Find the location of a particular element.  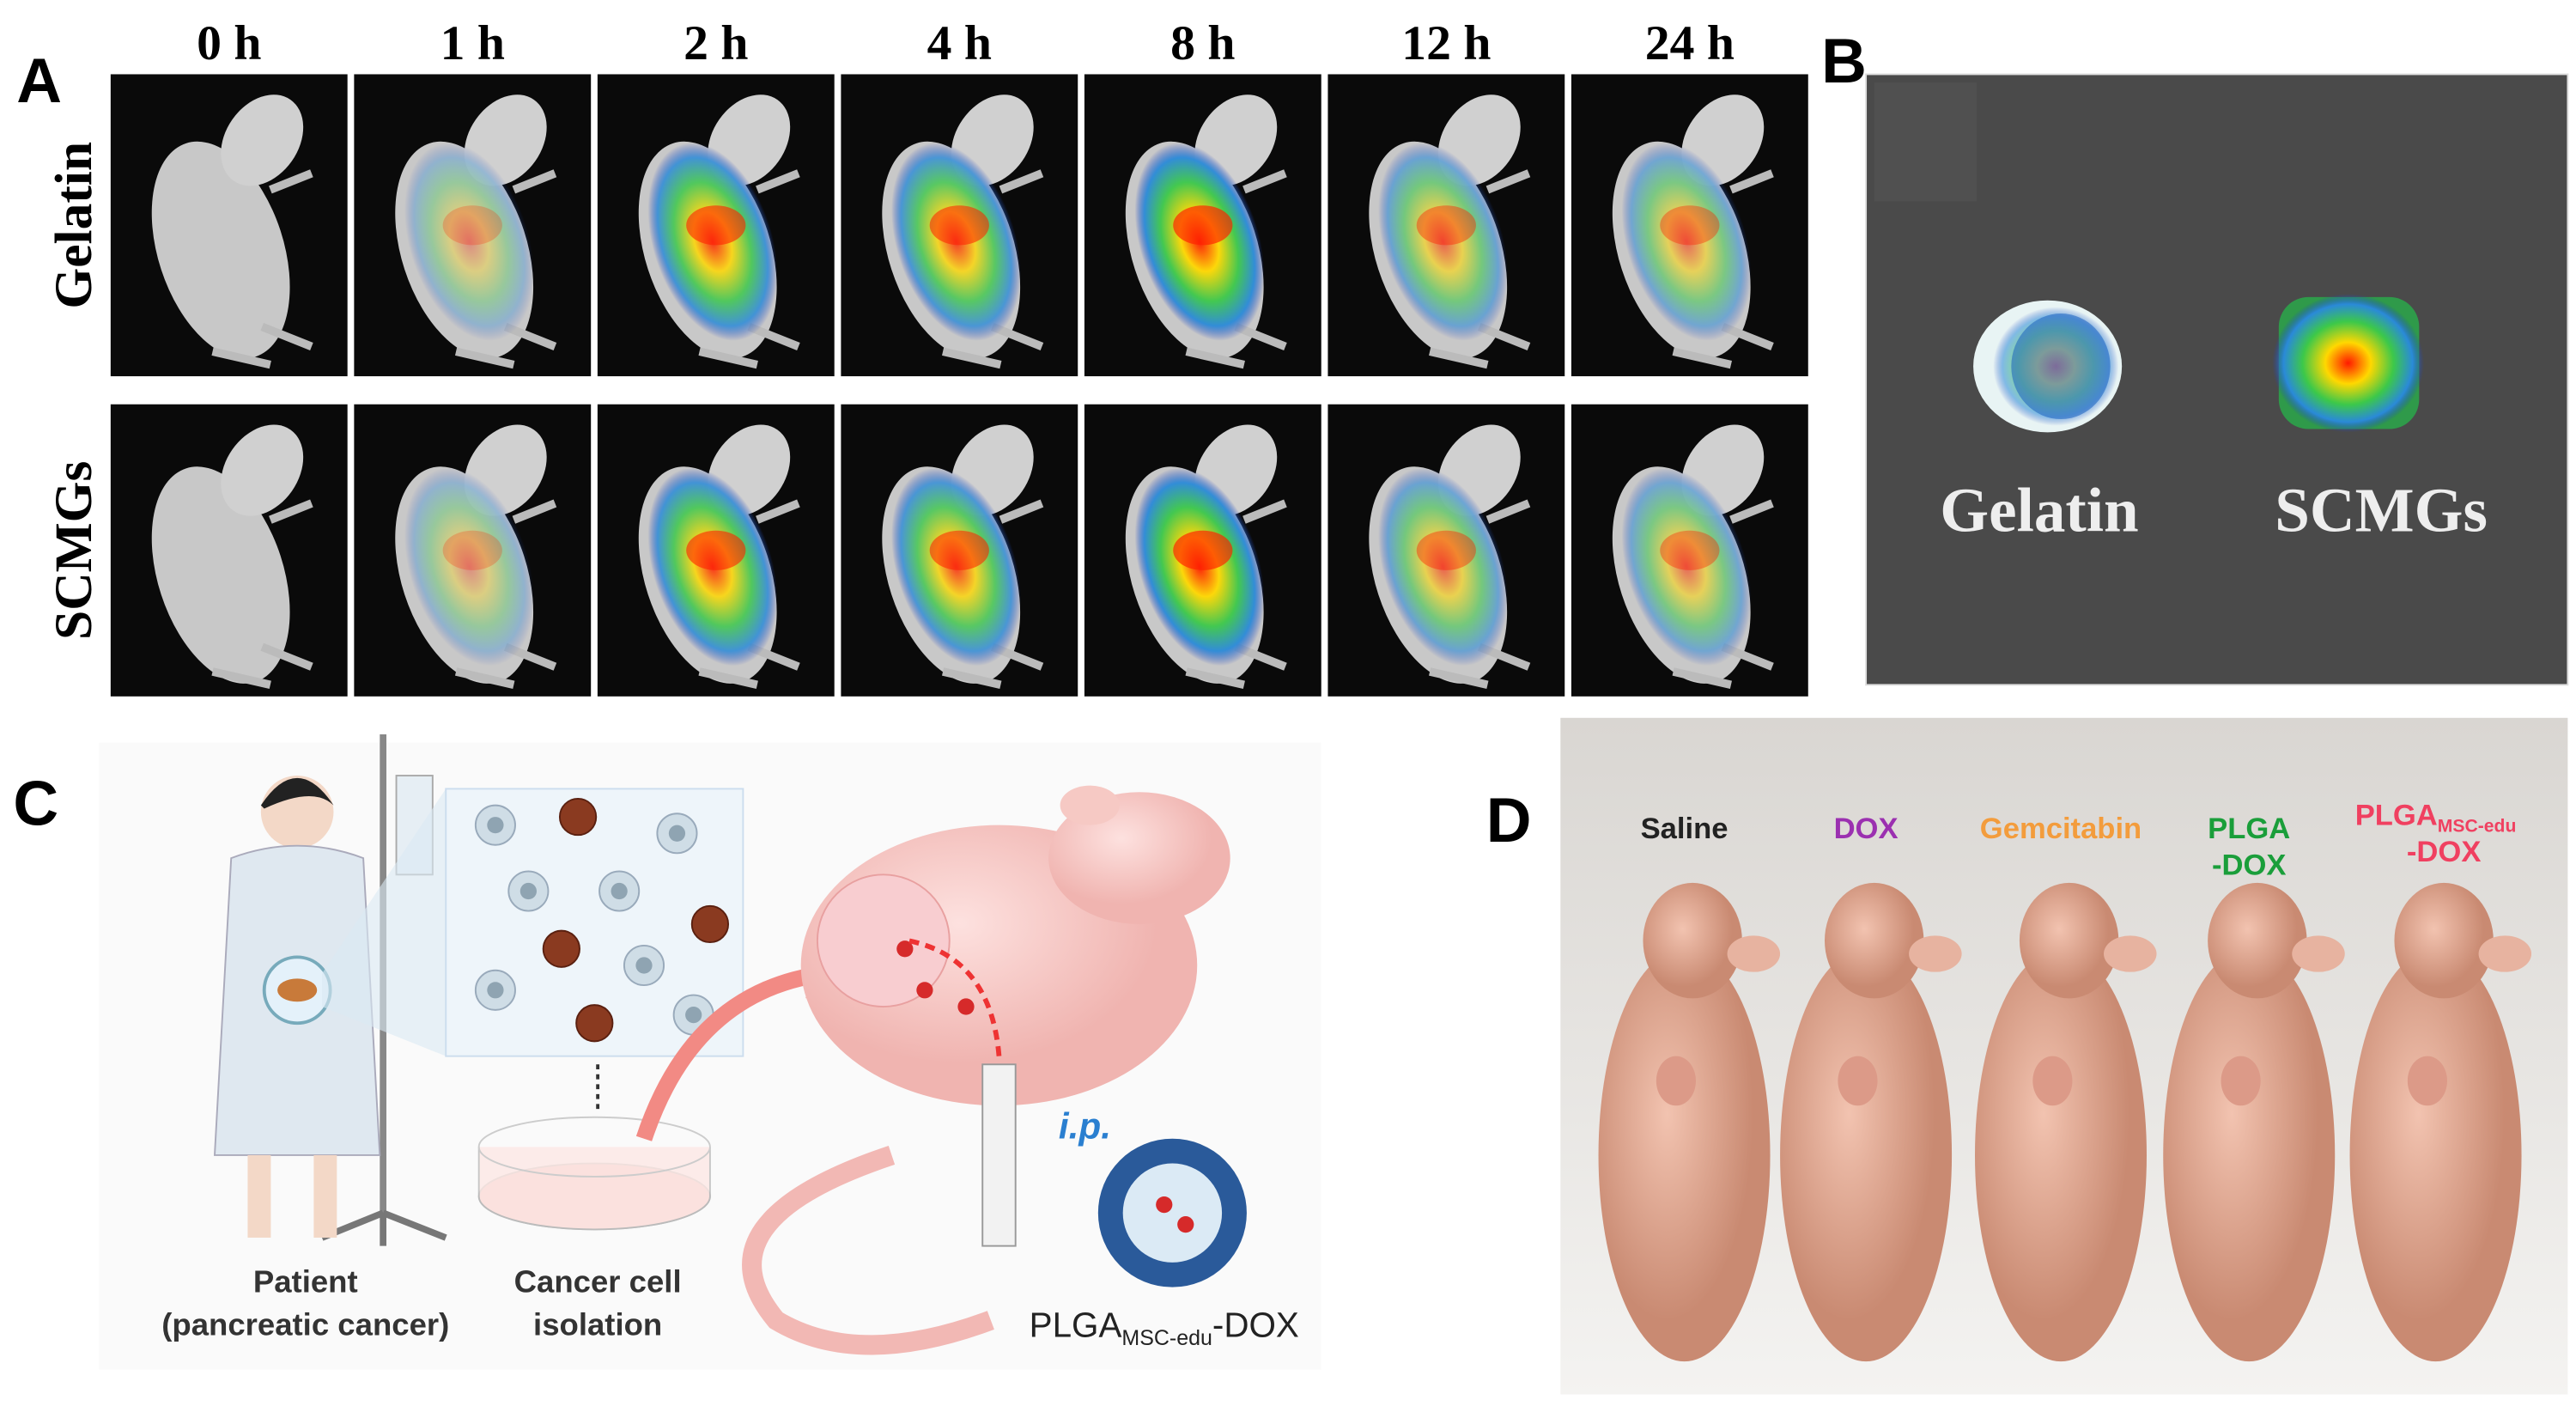

arrow is located at coordinates (731, 1053).